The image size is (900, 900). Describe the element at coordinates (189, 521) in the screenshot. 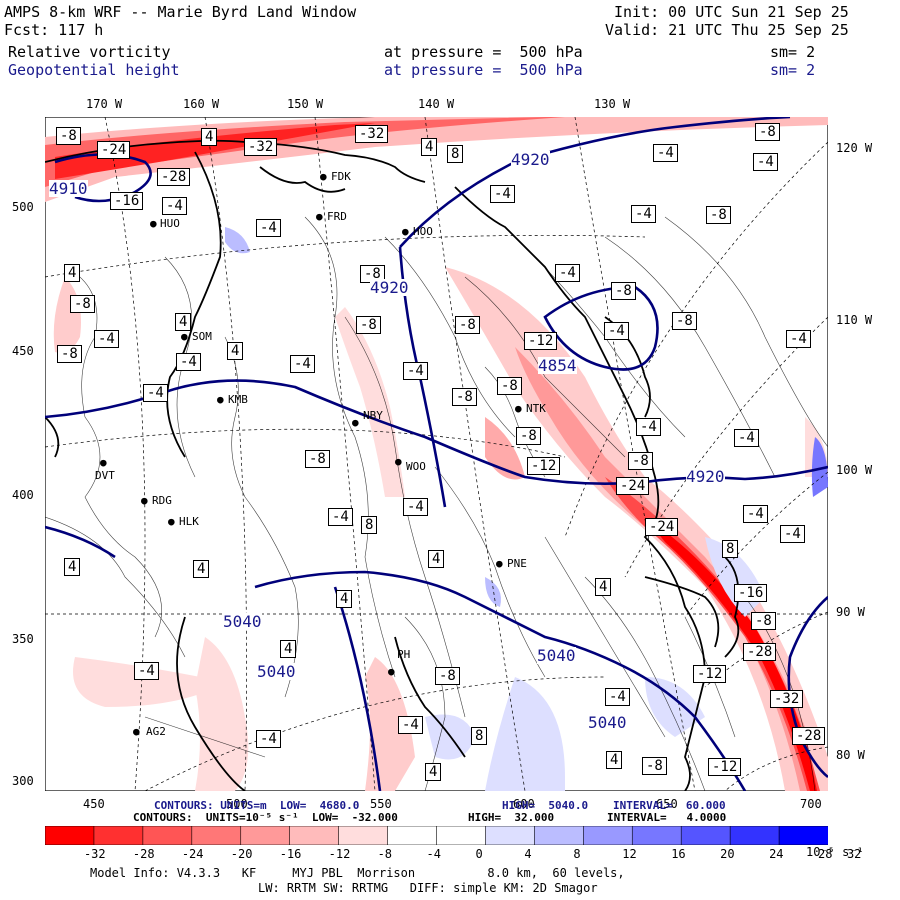

I see `station-label: HLK` at that location.